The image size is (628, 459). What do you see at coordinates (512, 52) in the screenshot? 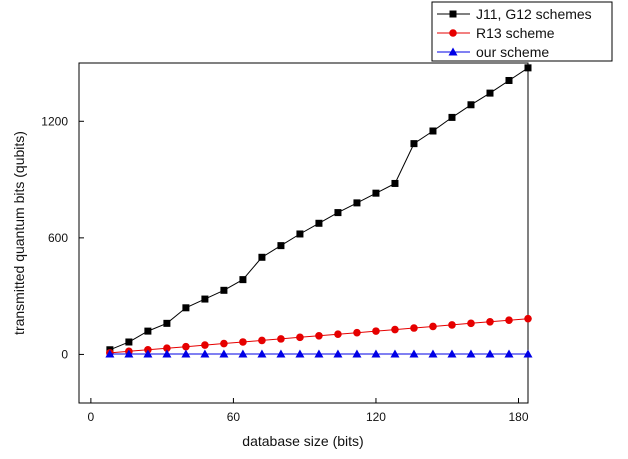
I see `legend-entry-label: our scheme` at bounding box center [512, 52].